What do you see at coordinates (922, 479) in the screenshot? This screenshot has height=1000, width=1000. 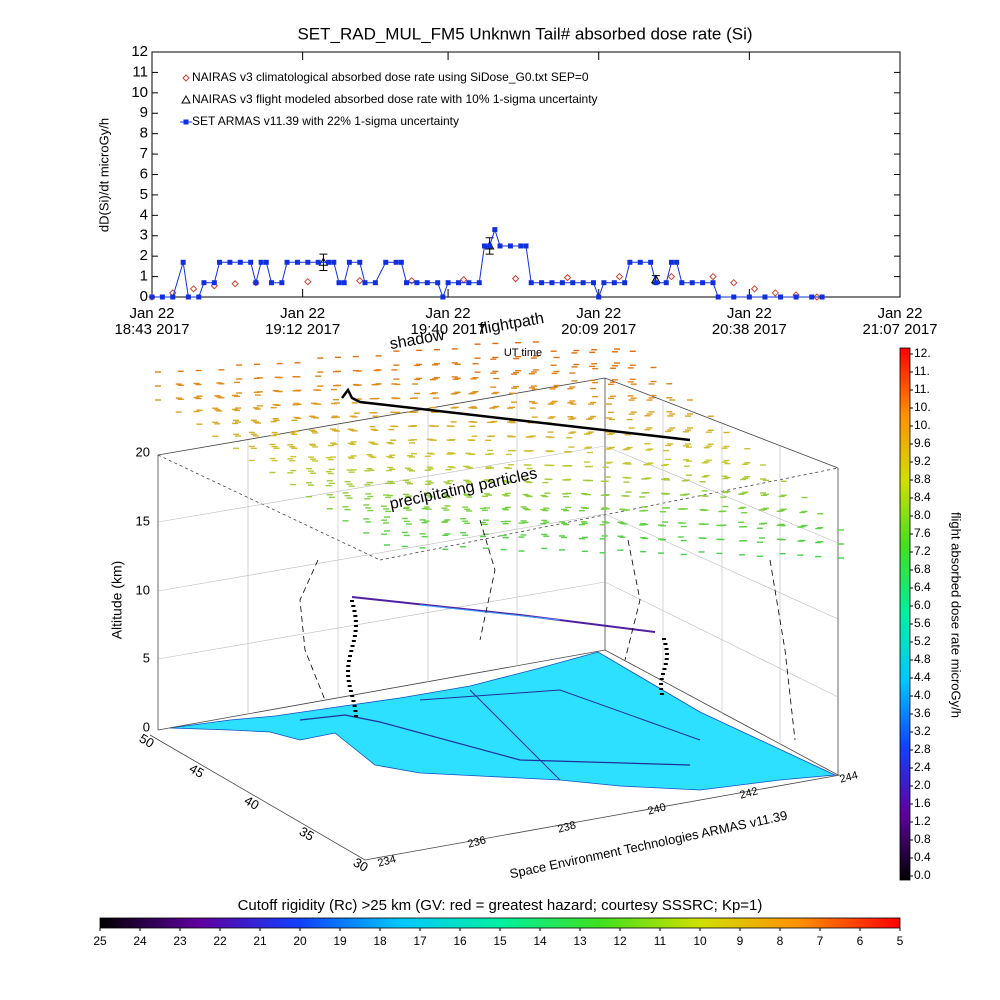 I see `colorbar-tick-label: 8.8` at bounding box center [922, 479].